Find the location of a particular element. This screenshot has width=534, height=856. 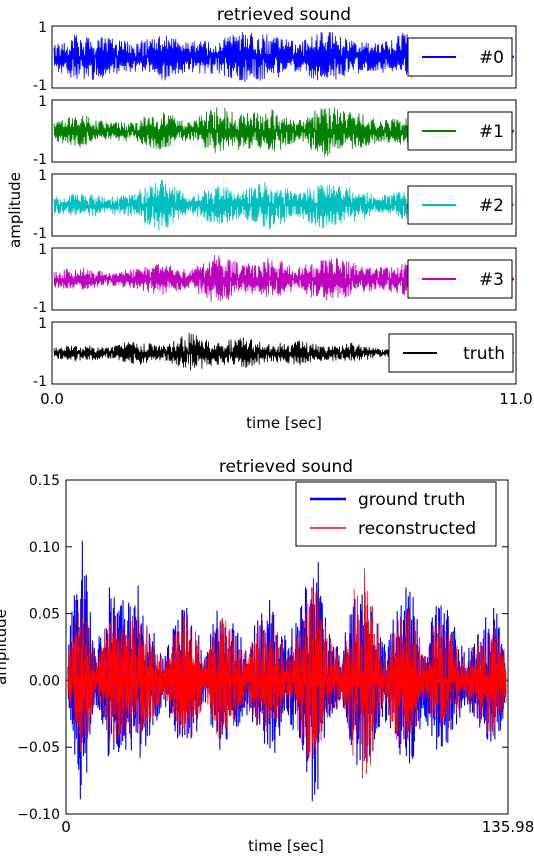

top-x-tick-start: 0.0 is located at coordinates (52, 399).